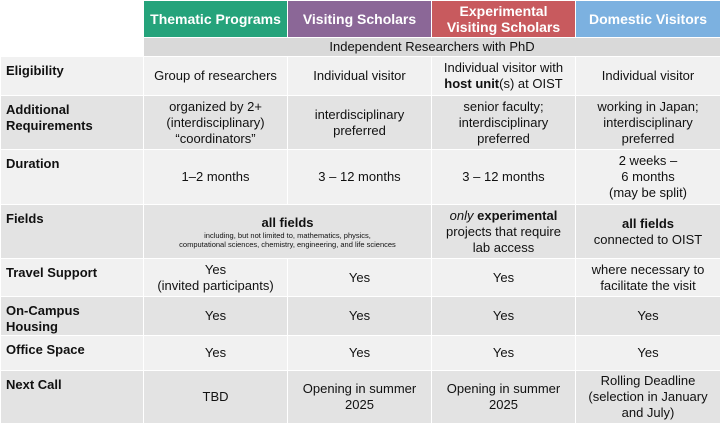  What do you see at coordinates (360, 19) in the screenshot?
I see `column-header: Visiting Scholars` at bounding box center [360, 19].